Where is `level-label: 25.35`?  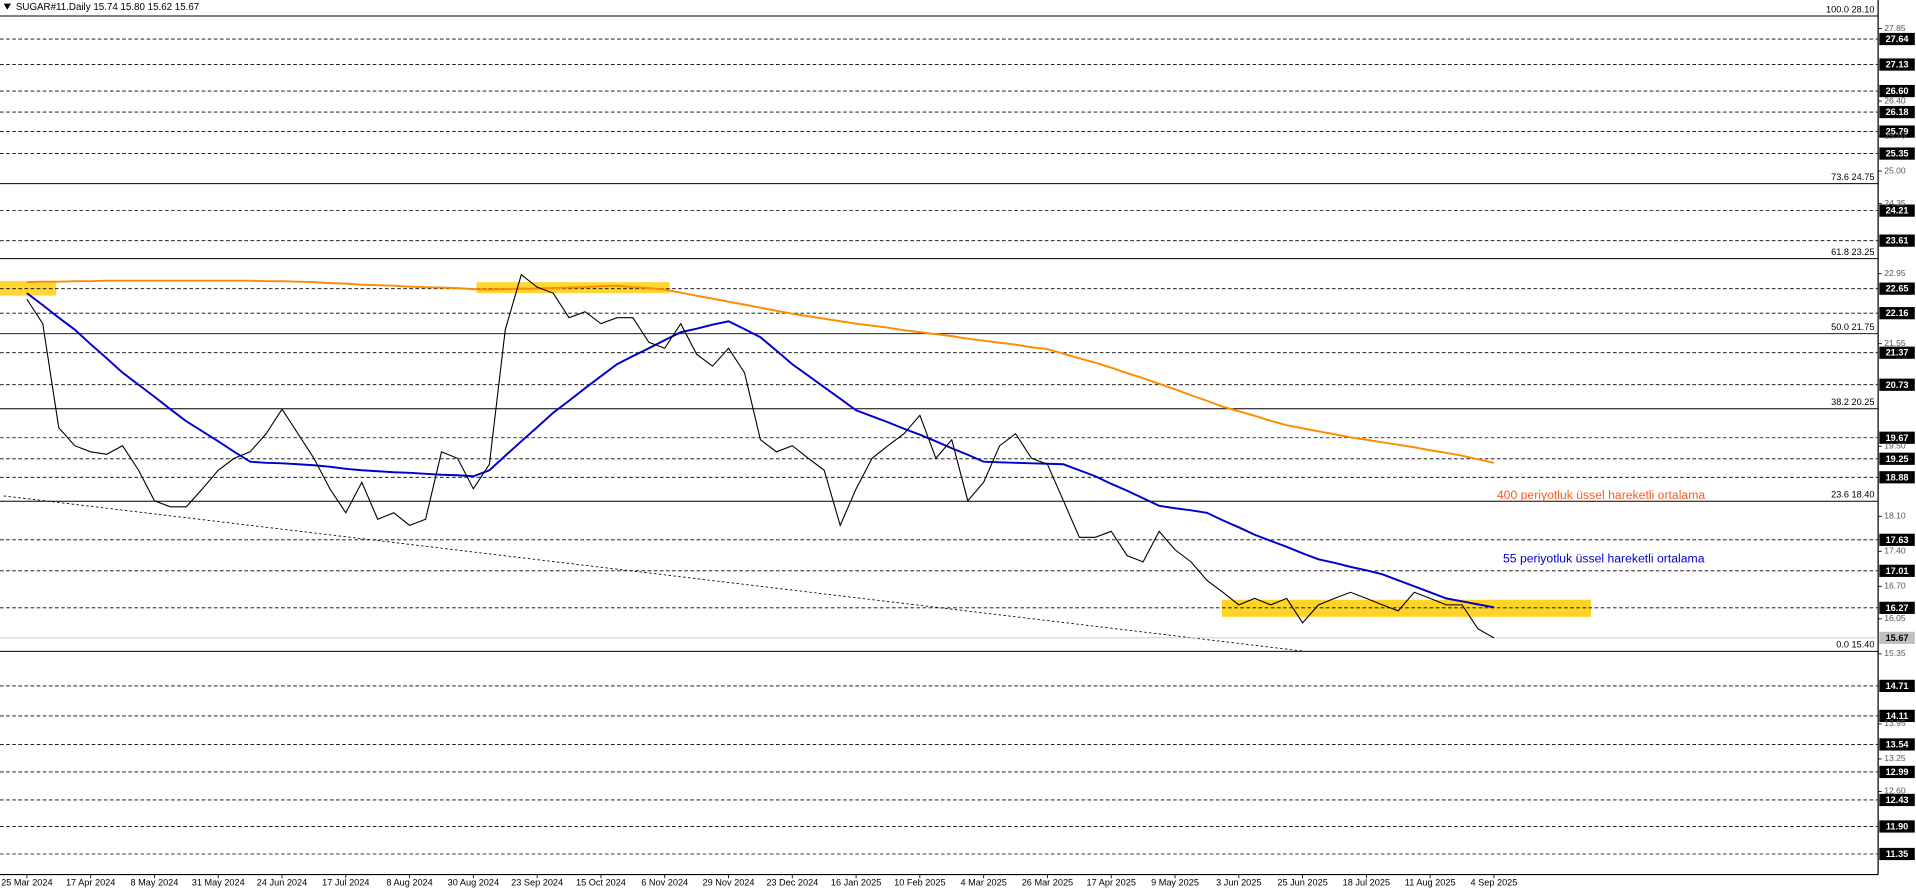 level-label: 25.35 is located at coordinates (1897, 154).